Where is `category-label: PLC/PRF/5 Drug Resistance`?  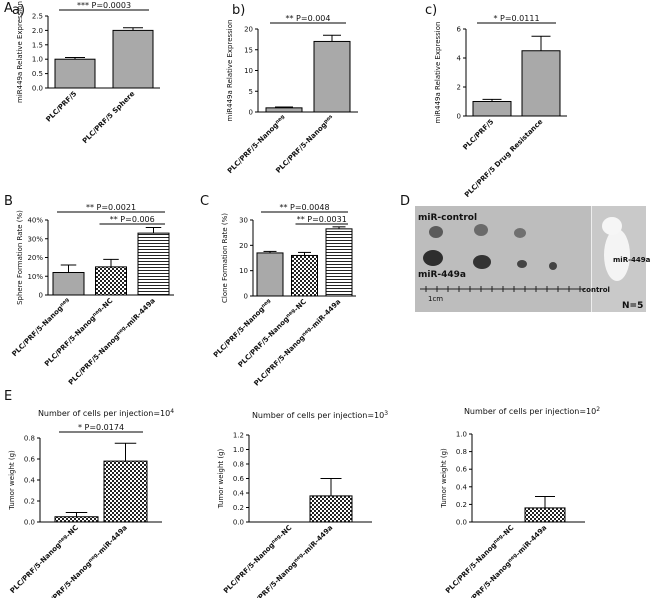
category-label: PLC/PRF/5 Drug Resistance is located at coordinates (503, 158).